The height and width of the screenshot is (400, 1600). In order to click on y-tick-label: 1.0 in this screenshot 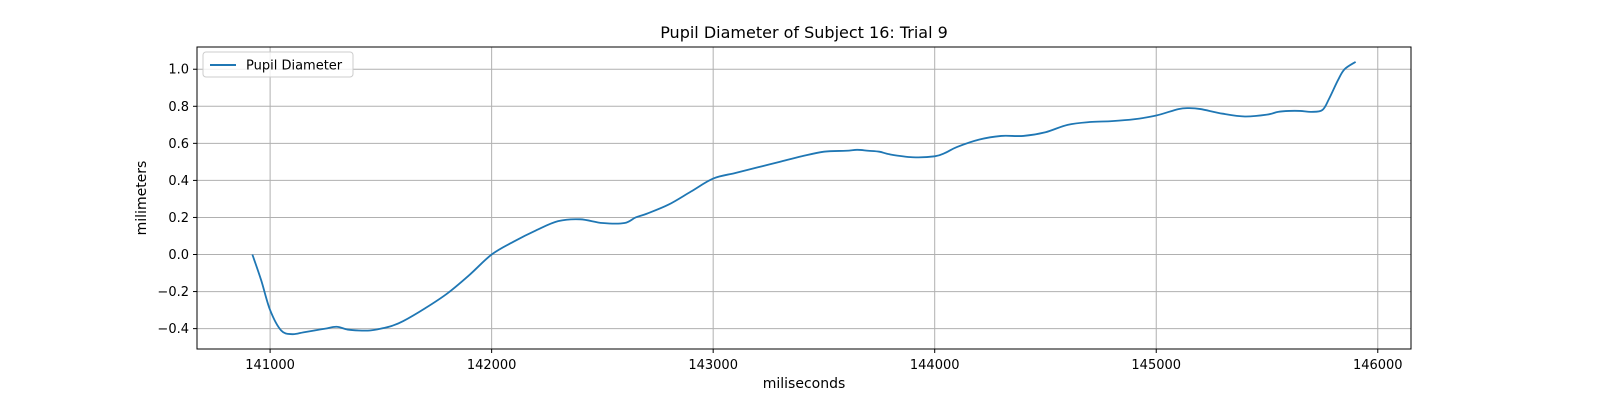, I will do `click(178, 70)`.